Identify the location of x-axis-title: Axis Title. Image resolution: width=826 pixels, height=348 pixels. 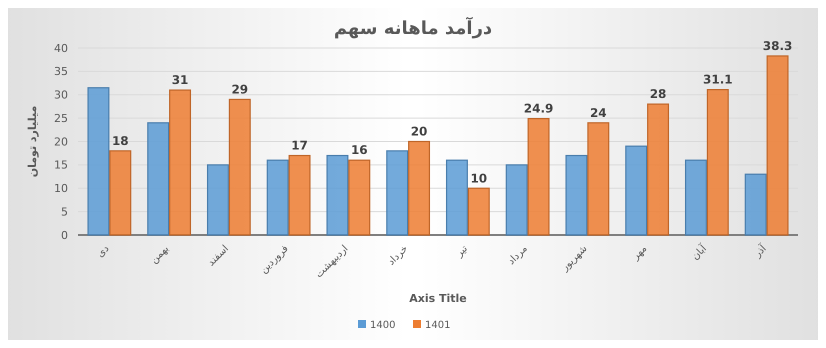
(438, 298).